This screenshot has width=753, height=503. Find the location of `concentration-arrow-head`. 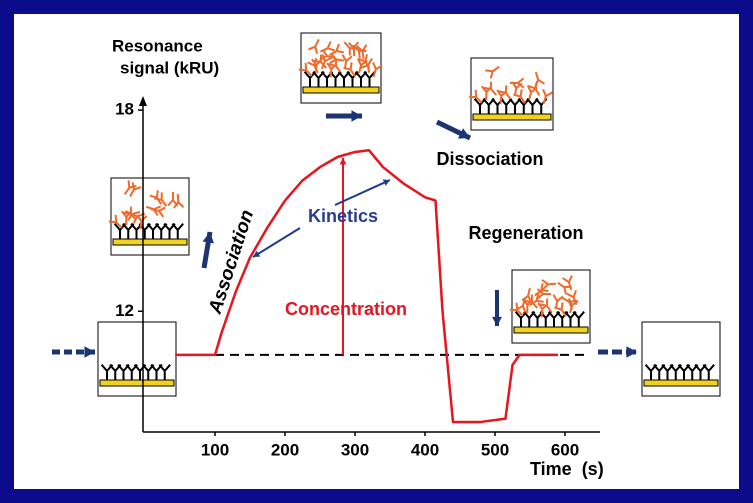

concentration-arrow-head is located at coordinates (343, 161).